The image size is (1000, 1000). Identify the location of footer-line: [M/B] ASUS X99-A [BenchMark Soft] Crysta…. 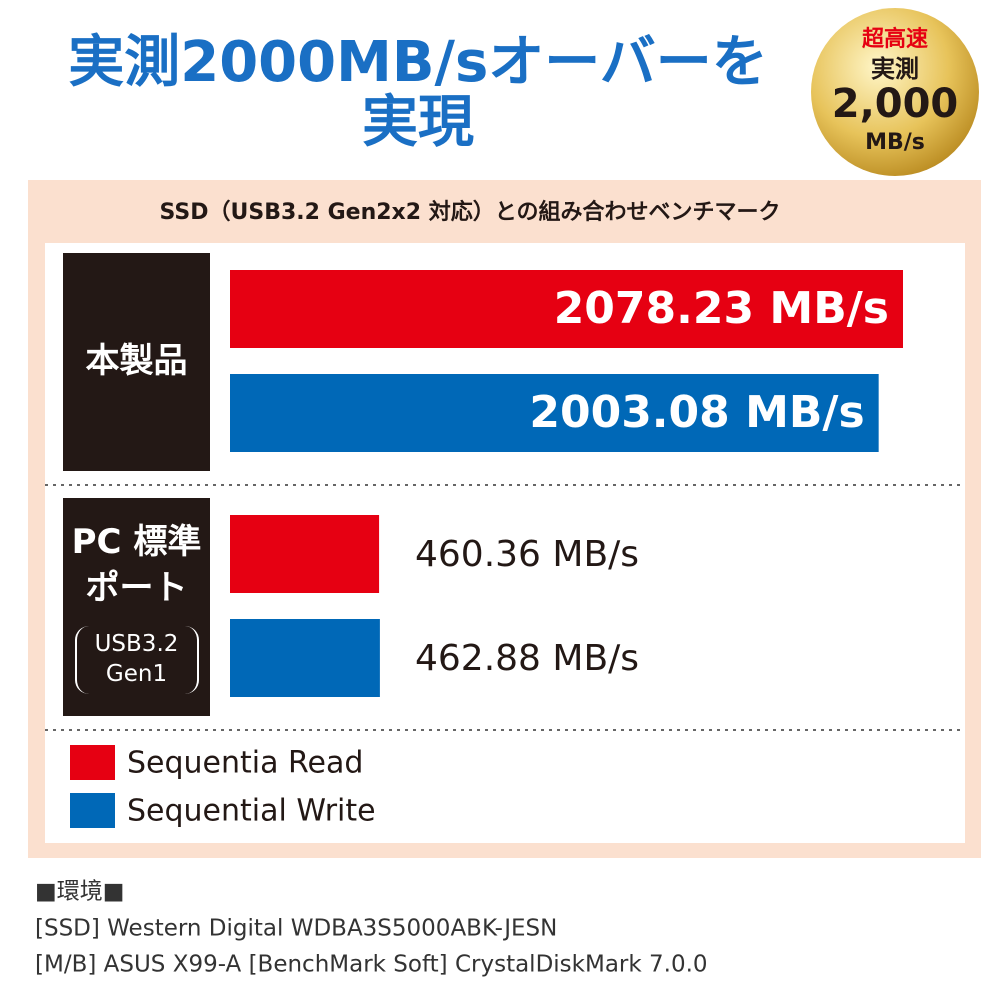
(371, 965).